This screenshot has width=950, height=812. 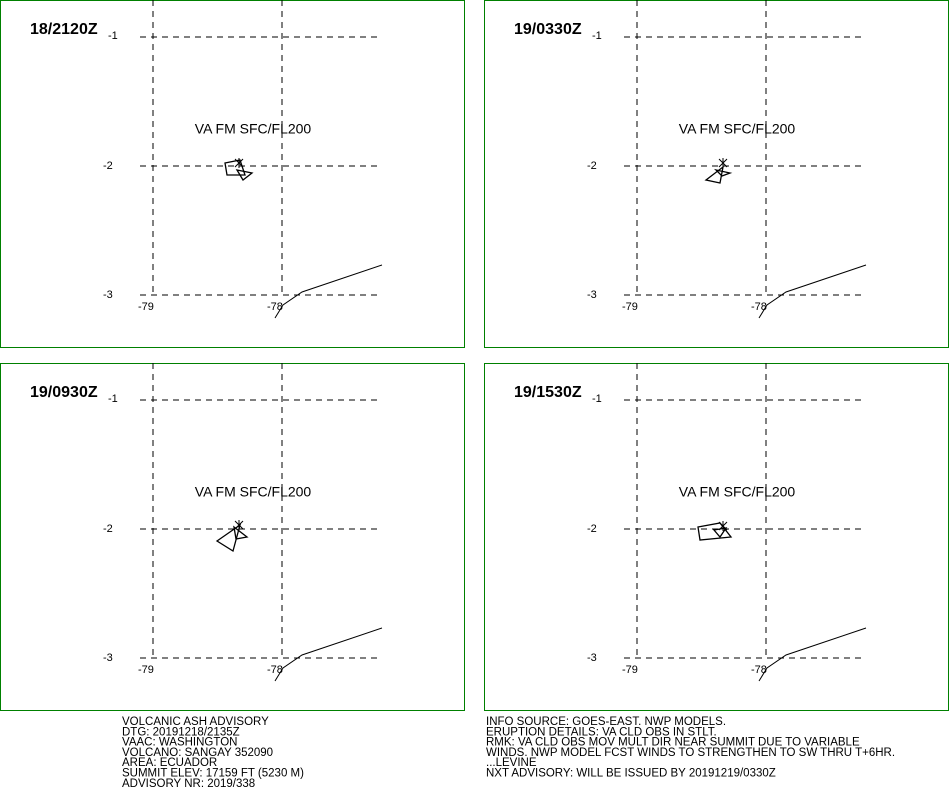 I want to click on advisory-line: VOLCANIC ASH ADVISORY, so click(x=195, y=722).